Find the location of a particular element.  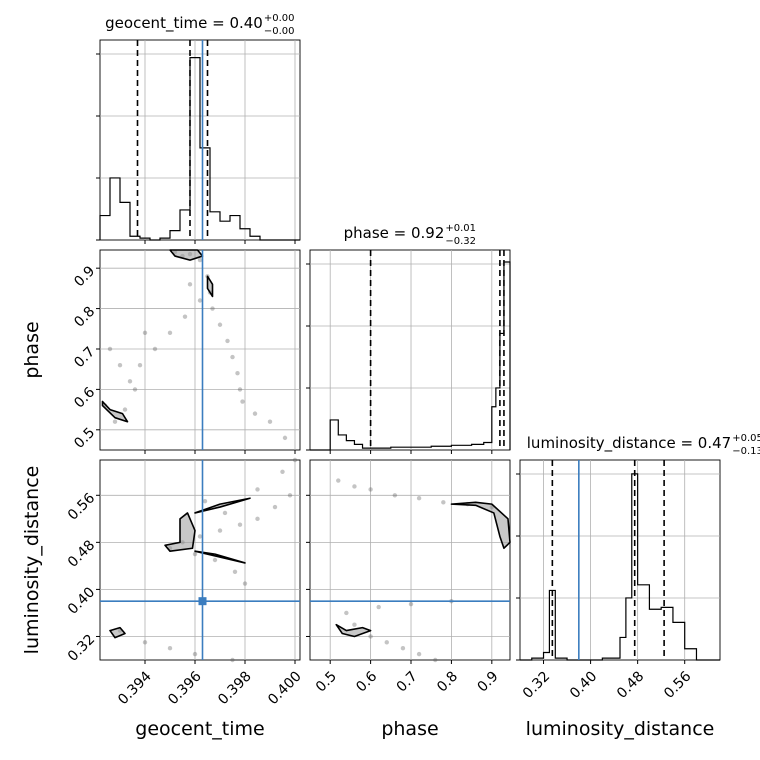

y-tick-label: 0.9 is located at coordinates (84, 276).